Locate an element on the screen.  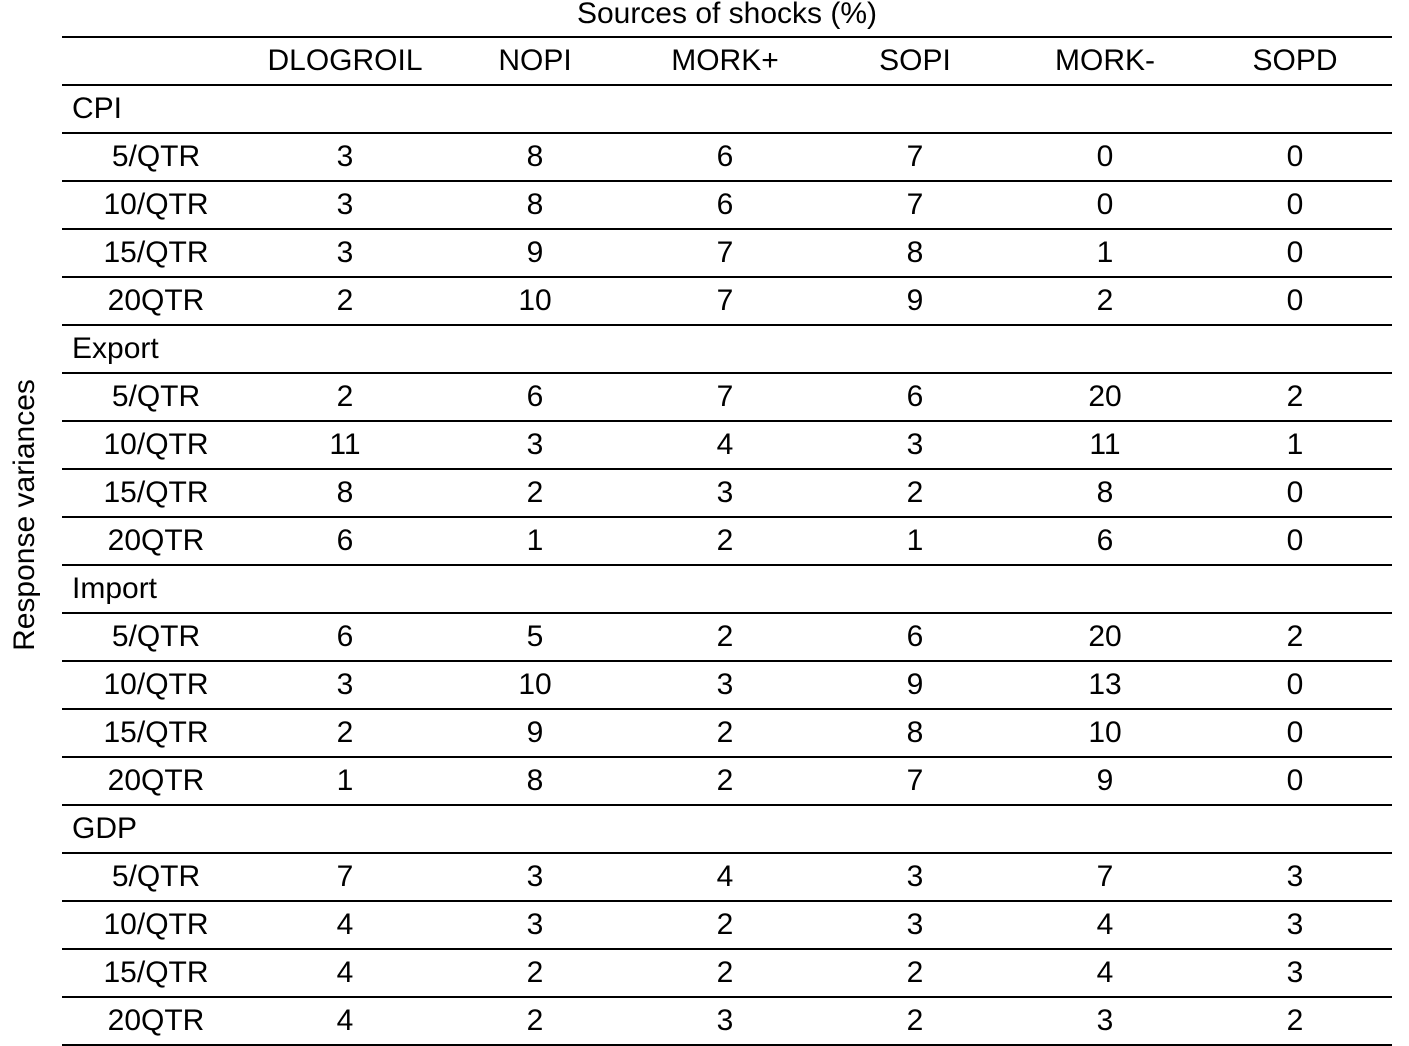
group-row: Export is located at coordinates (727, 350).